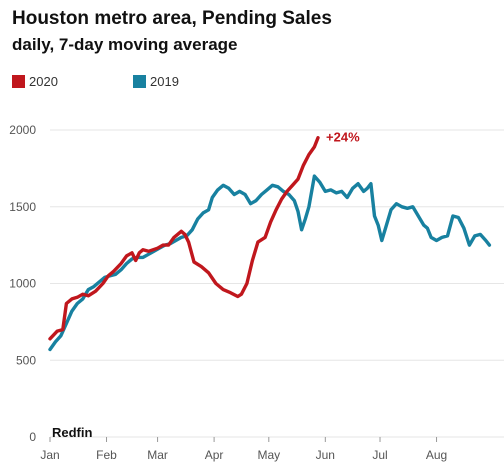 The height and width of the screenshot is (474, 504). I want to click on x-tick-label: Mar, so click(157, 455).